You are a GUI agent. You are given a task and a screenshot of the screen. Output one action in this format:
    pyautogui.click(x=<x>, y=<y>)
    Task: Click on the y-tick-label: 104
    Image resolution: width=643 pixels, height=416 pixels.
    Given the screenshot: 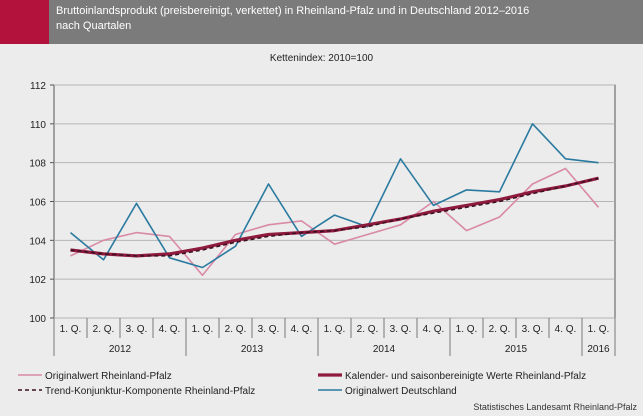 What is the action you would take?
    pyautogui.click(x=37, y=241)
    